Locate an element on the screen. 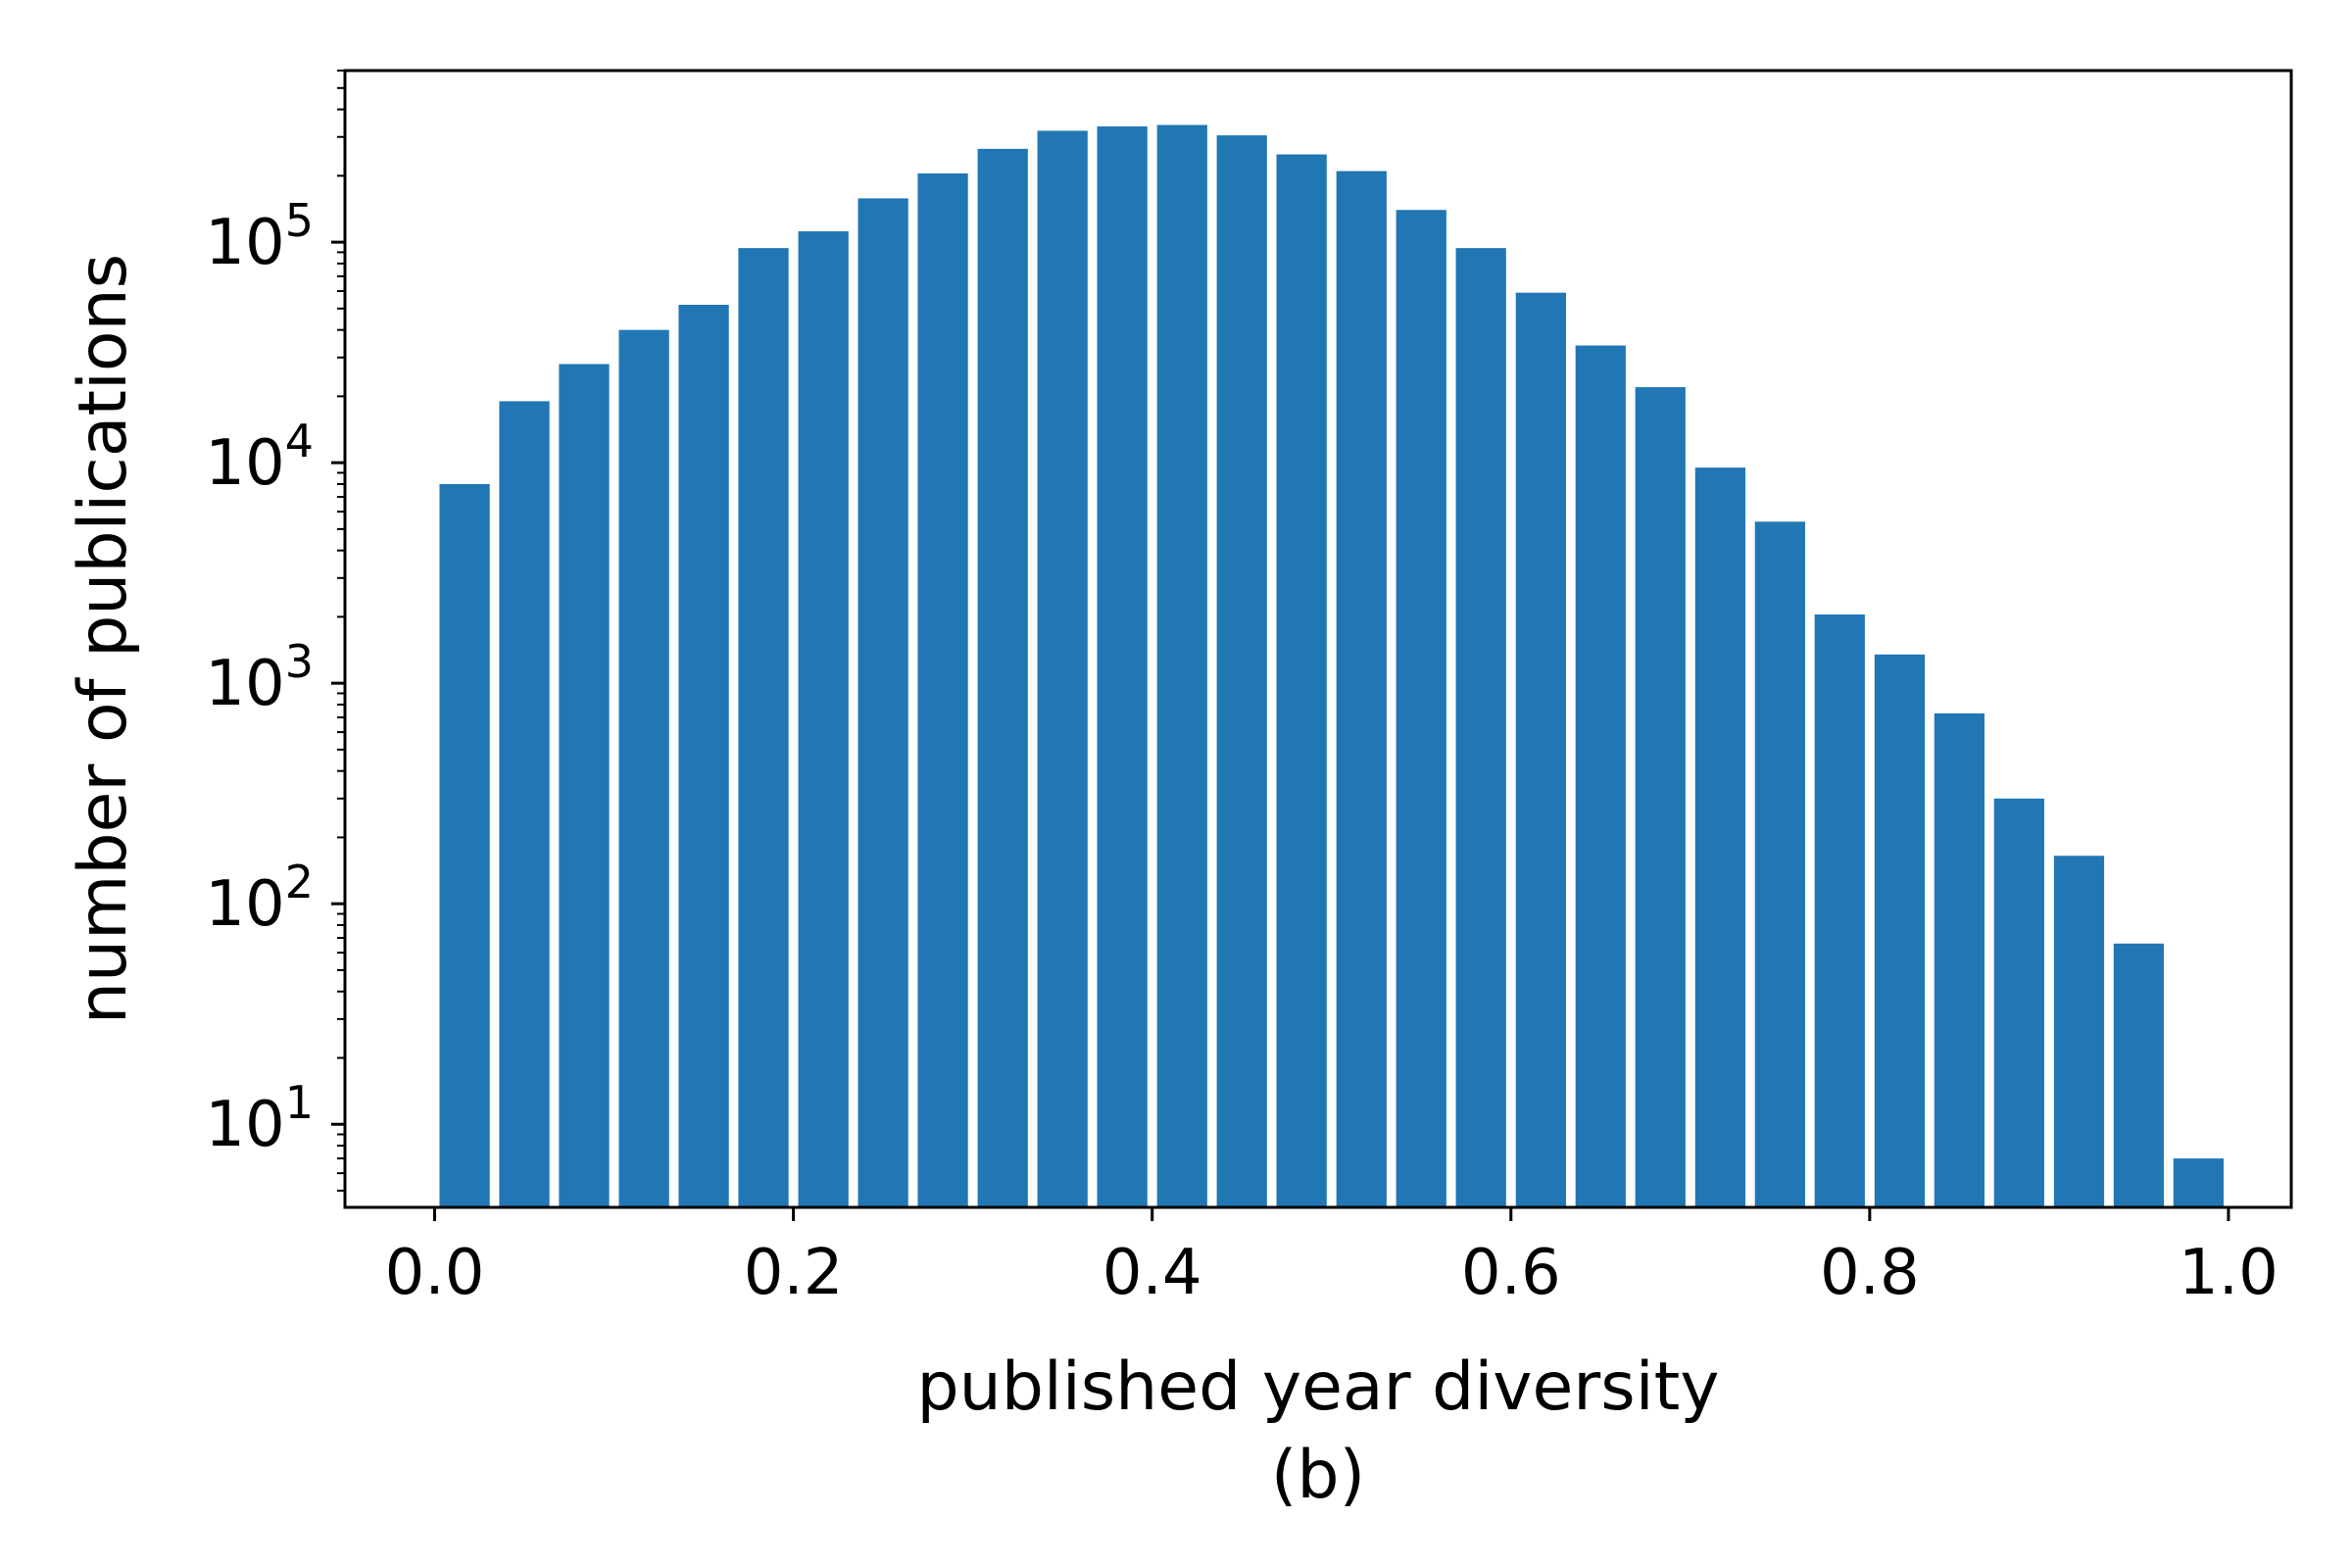 The height and width of the screenshot is (1568, 2352). y-tick-label: 10⁵ is located at coordinates (259, 236).